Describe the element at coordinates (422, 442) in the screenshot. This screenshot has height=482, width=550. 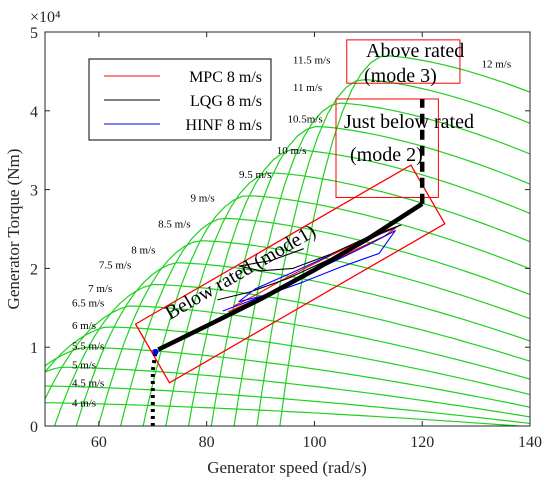
I see `x-tick-label: 120` at that location.